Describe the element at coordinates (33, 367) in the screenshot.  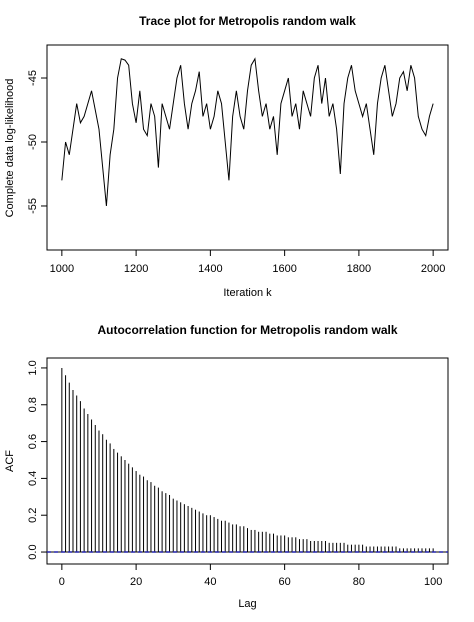
I see `y-tick-label: 1.0` at that location.